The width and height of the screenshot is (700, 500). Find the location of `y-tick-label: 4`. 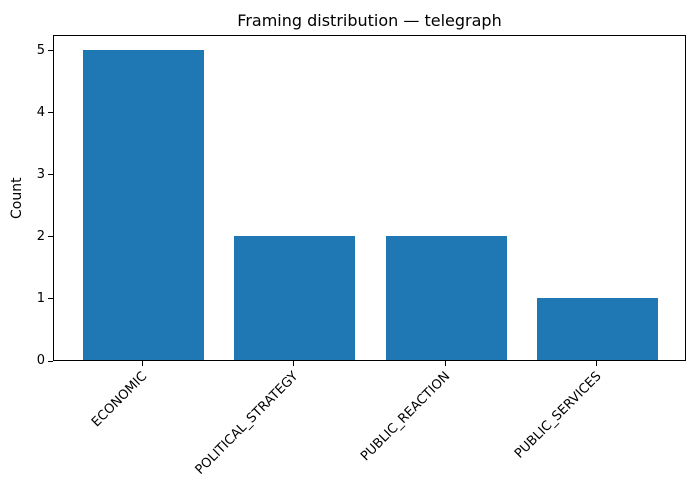

y-tick-label: 4 is located at coordinates (40, 112).